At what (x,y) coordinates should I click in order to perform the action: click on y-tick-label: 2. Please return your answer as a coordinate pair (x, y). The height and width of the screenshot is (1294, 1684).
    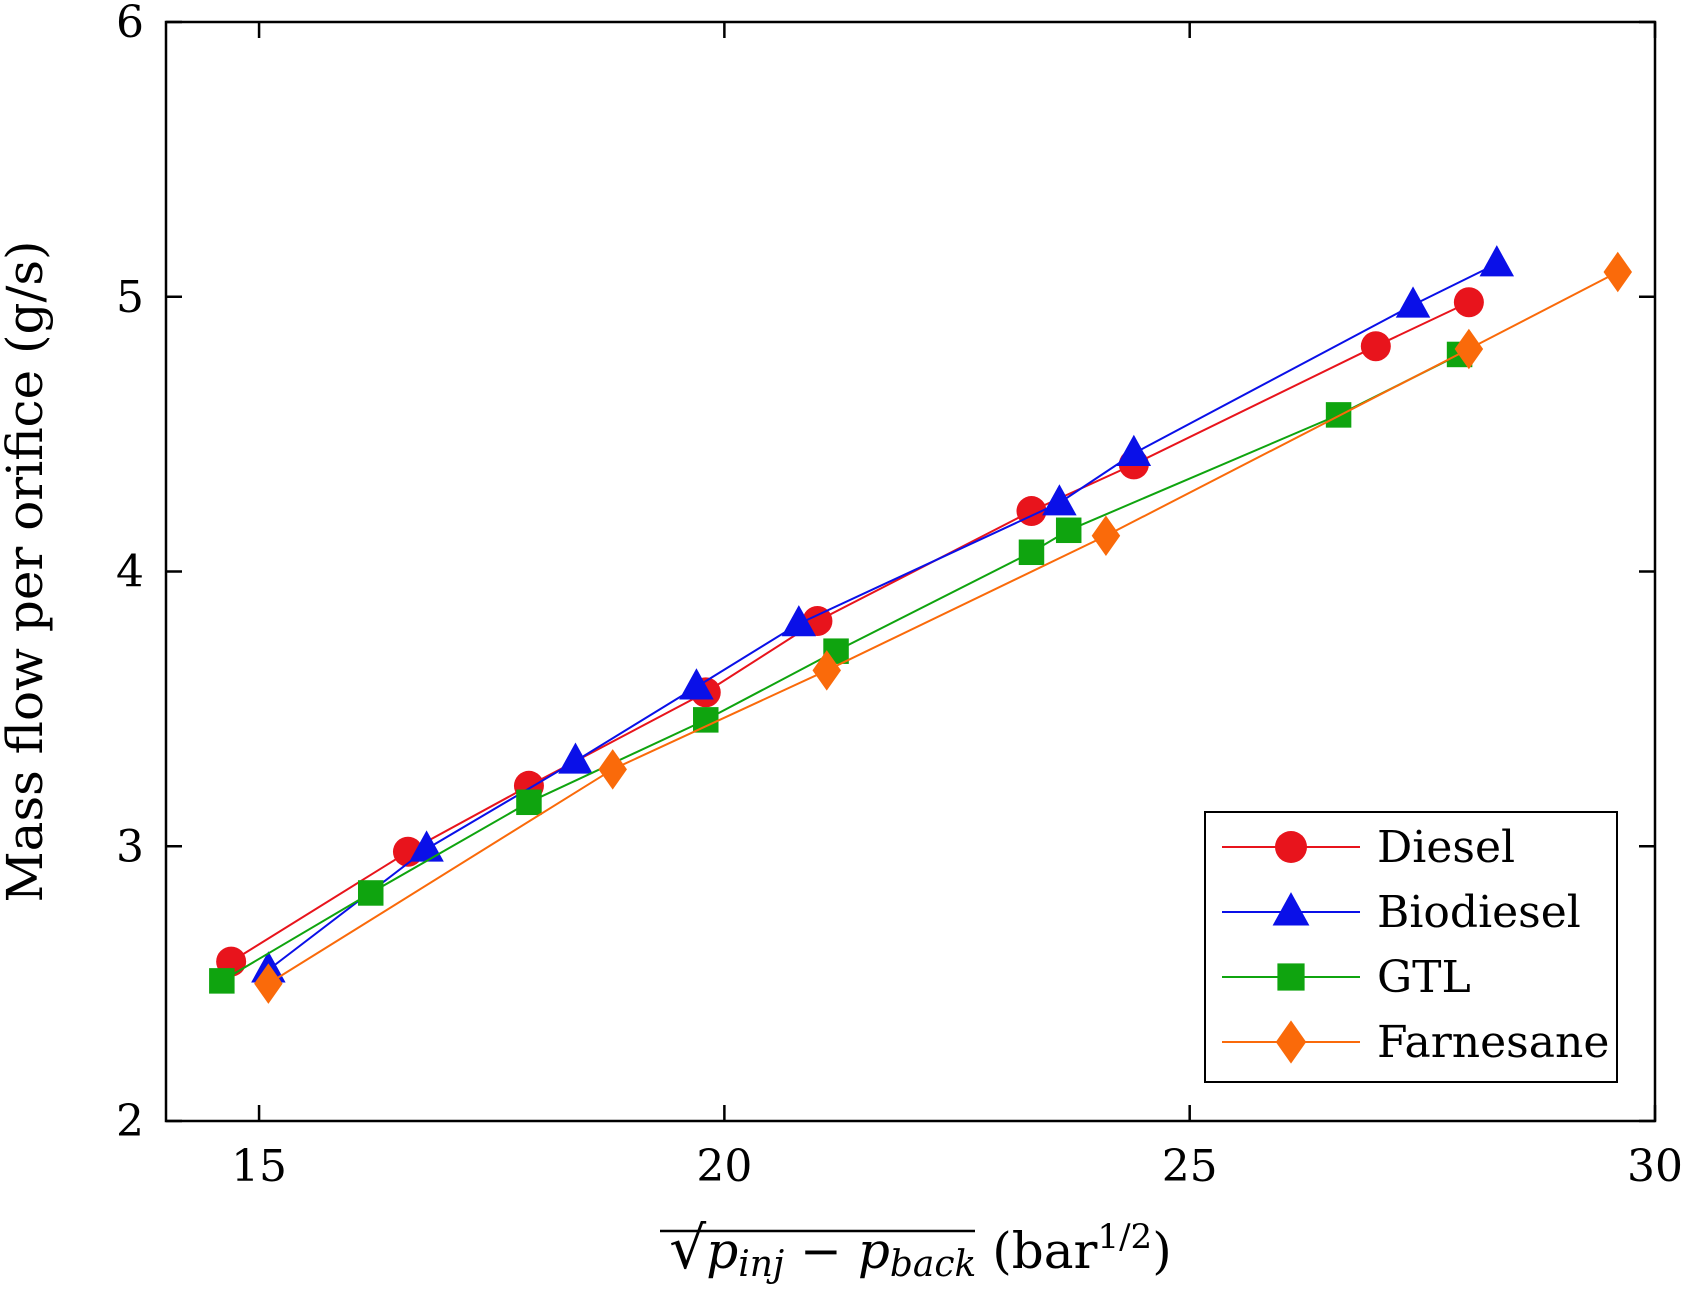
    Looking at the image, I should click on (130, 1121).